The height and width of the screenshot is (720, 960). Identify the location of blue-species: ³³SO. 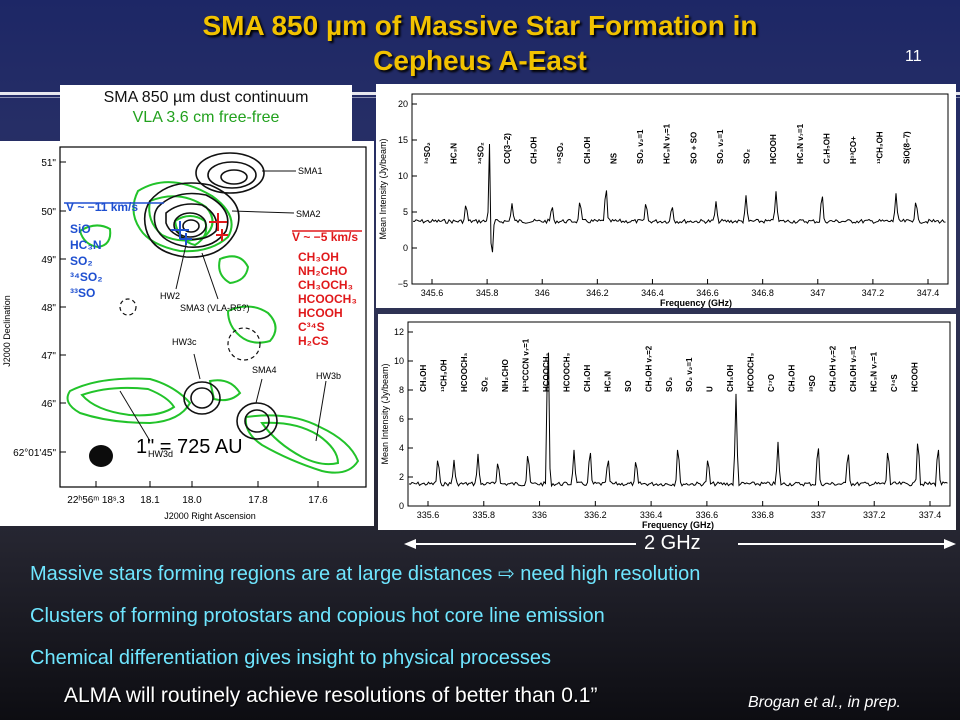
(82, 293).